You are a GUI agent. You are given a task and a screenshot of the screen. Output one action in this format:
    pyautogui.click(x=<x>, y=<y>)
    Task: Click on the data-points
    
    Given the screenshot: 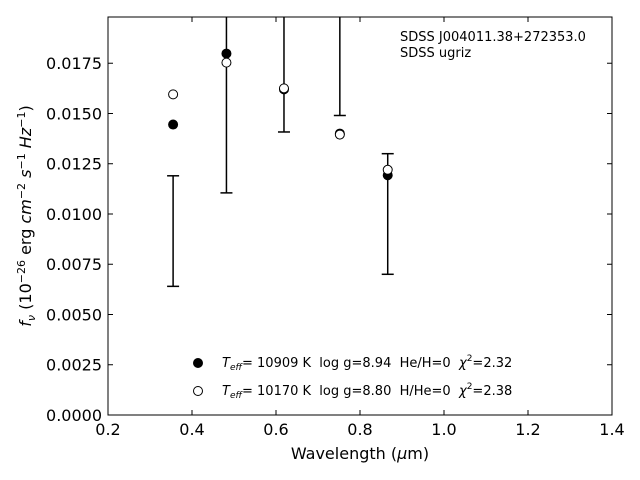 What is the action you would take?
    pyautogui.click(x=280, y=114)
    